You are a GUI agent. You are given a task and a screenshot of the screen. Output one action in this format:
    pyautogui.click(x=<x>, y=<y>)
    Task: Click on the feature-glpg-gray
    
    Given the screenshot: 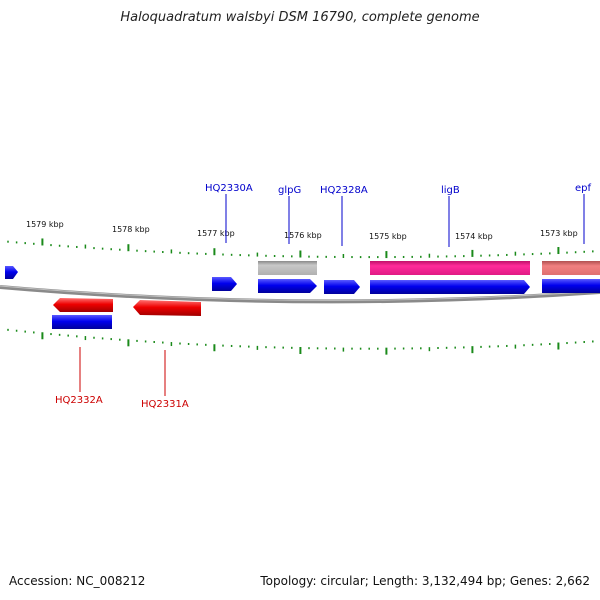 What is the action you would take?
    pyautogui.click(x=287, y=268)
    